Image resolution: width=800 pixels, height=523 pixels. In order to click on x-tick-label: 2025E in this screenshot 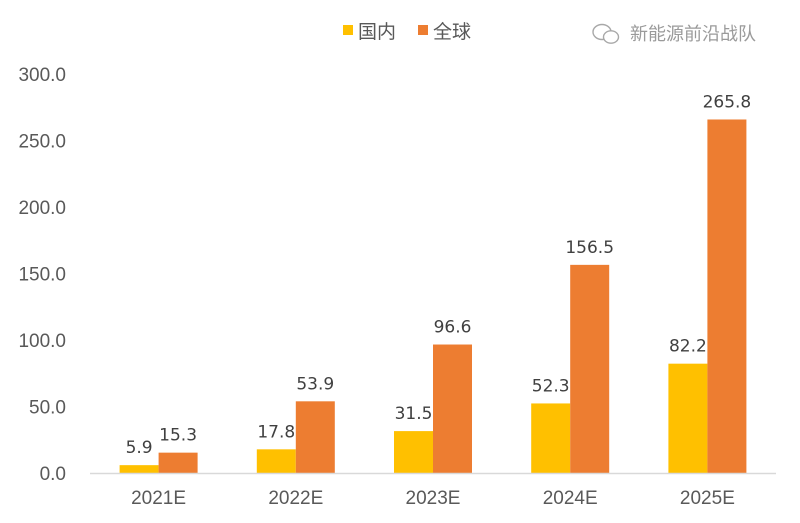, I will do `click(707, 498)`.